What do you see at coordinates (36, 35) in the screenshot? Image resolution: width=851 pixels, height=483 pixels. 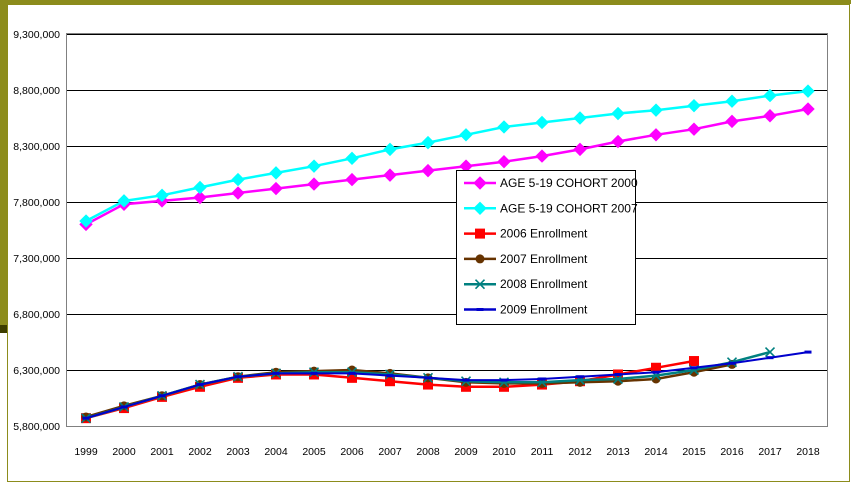 I see `y-tick-label: 9,300,000` at bounding box center [36, 35].